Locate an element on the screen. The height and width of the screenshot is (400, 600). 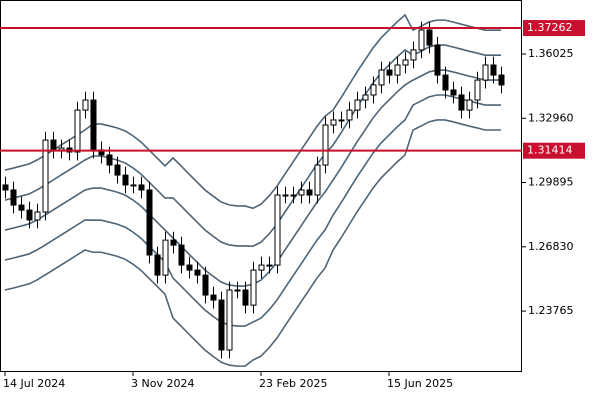
x-tick-label: 14 Jul 2024 is located at coordinates (34, 383).